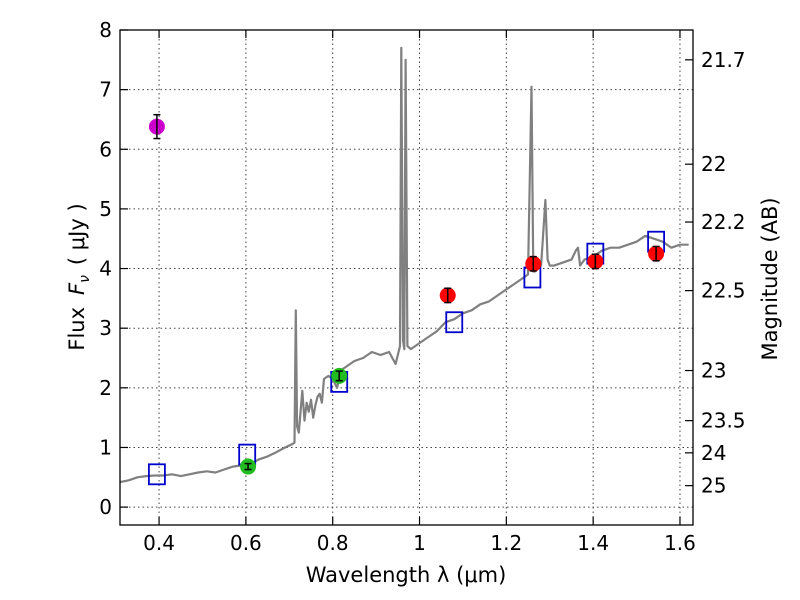  I want to click on y2-axis-title: Magnitude (AB), so click(770, 278).